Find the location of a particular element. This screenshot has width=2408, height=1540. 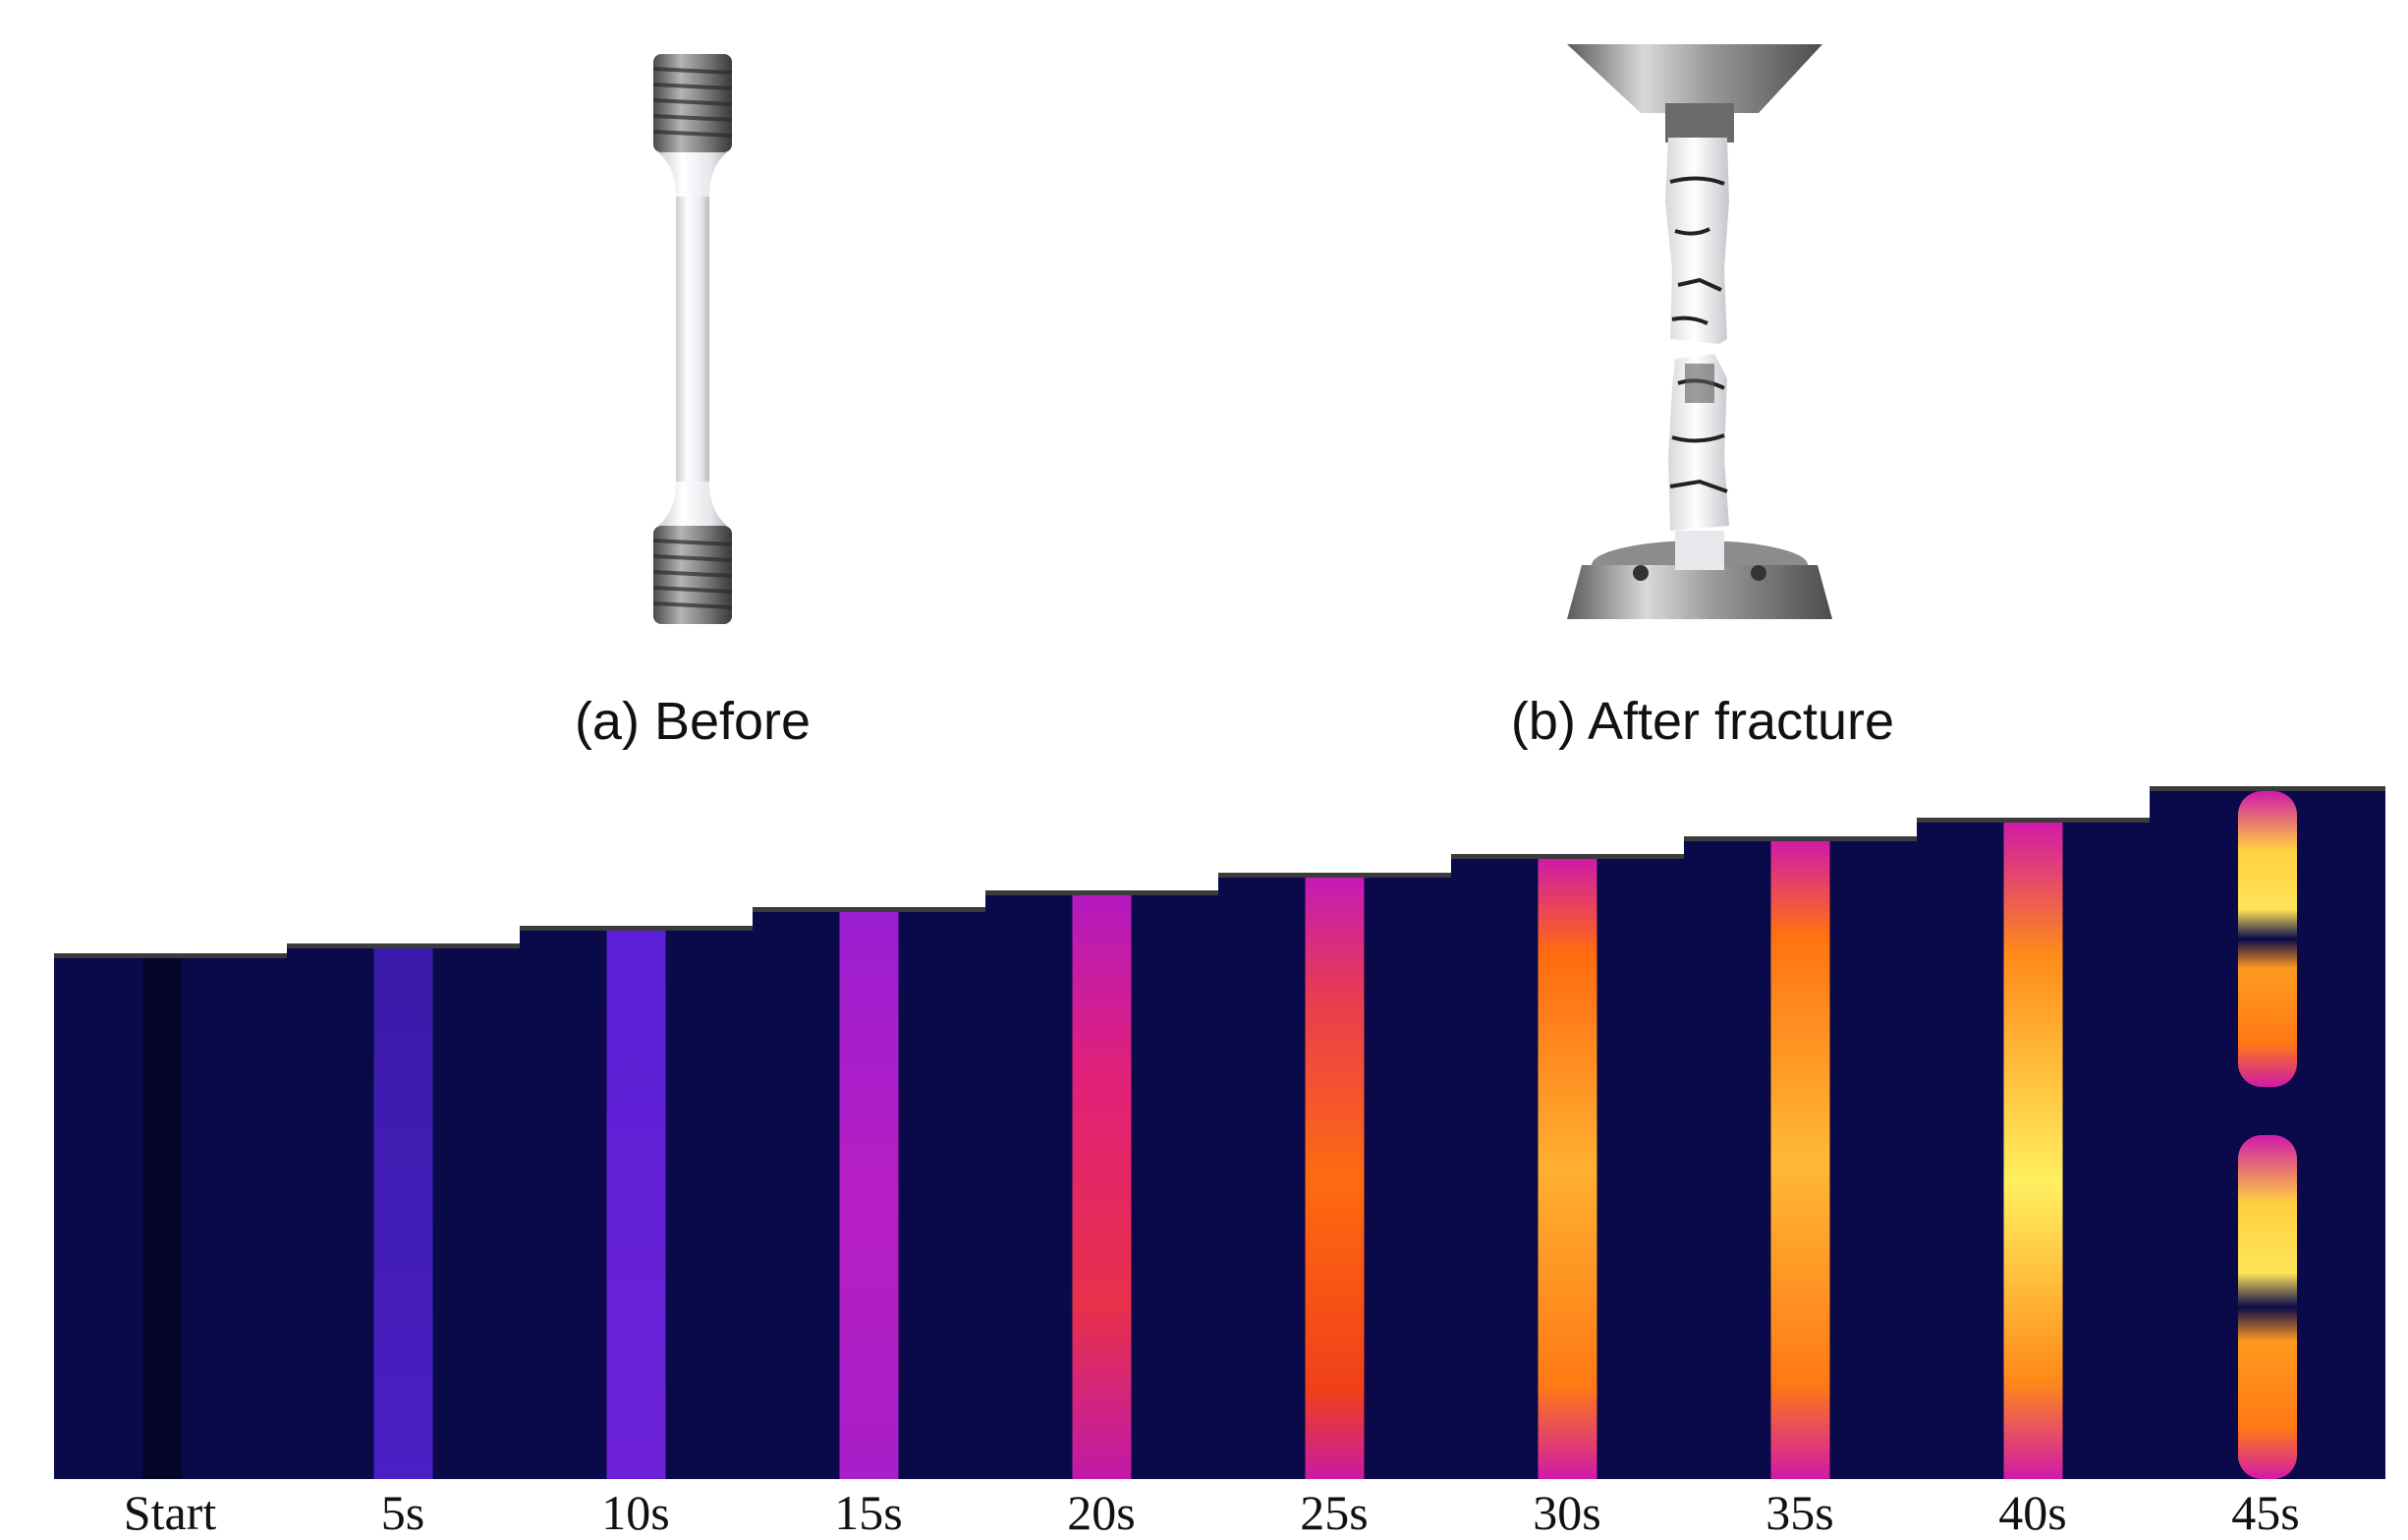

specimen-before-image is located at coordinates (692, 339).